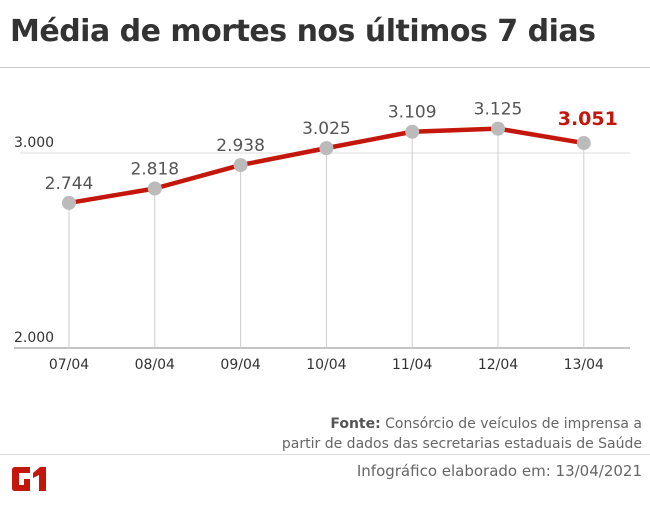  What do you see at coordinates (412, 365) in the screenshot?
I see `x-tick-label: 11/04` at bounding box center [412, 365].